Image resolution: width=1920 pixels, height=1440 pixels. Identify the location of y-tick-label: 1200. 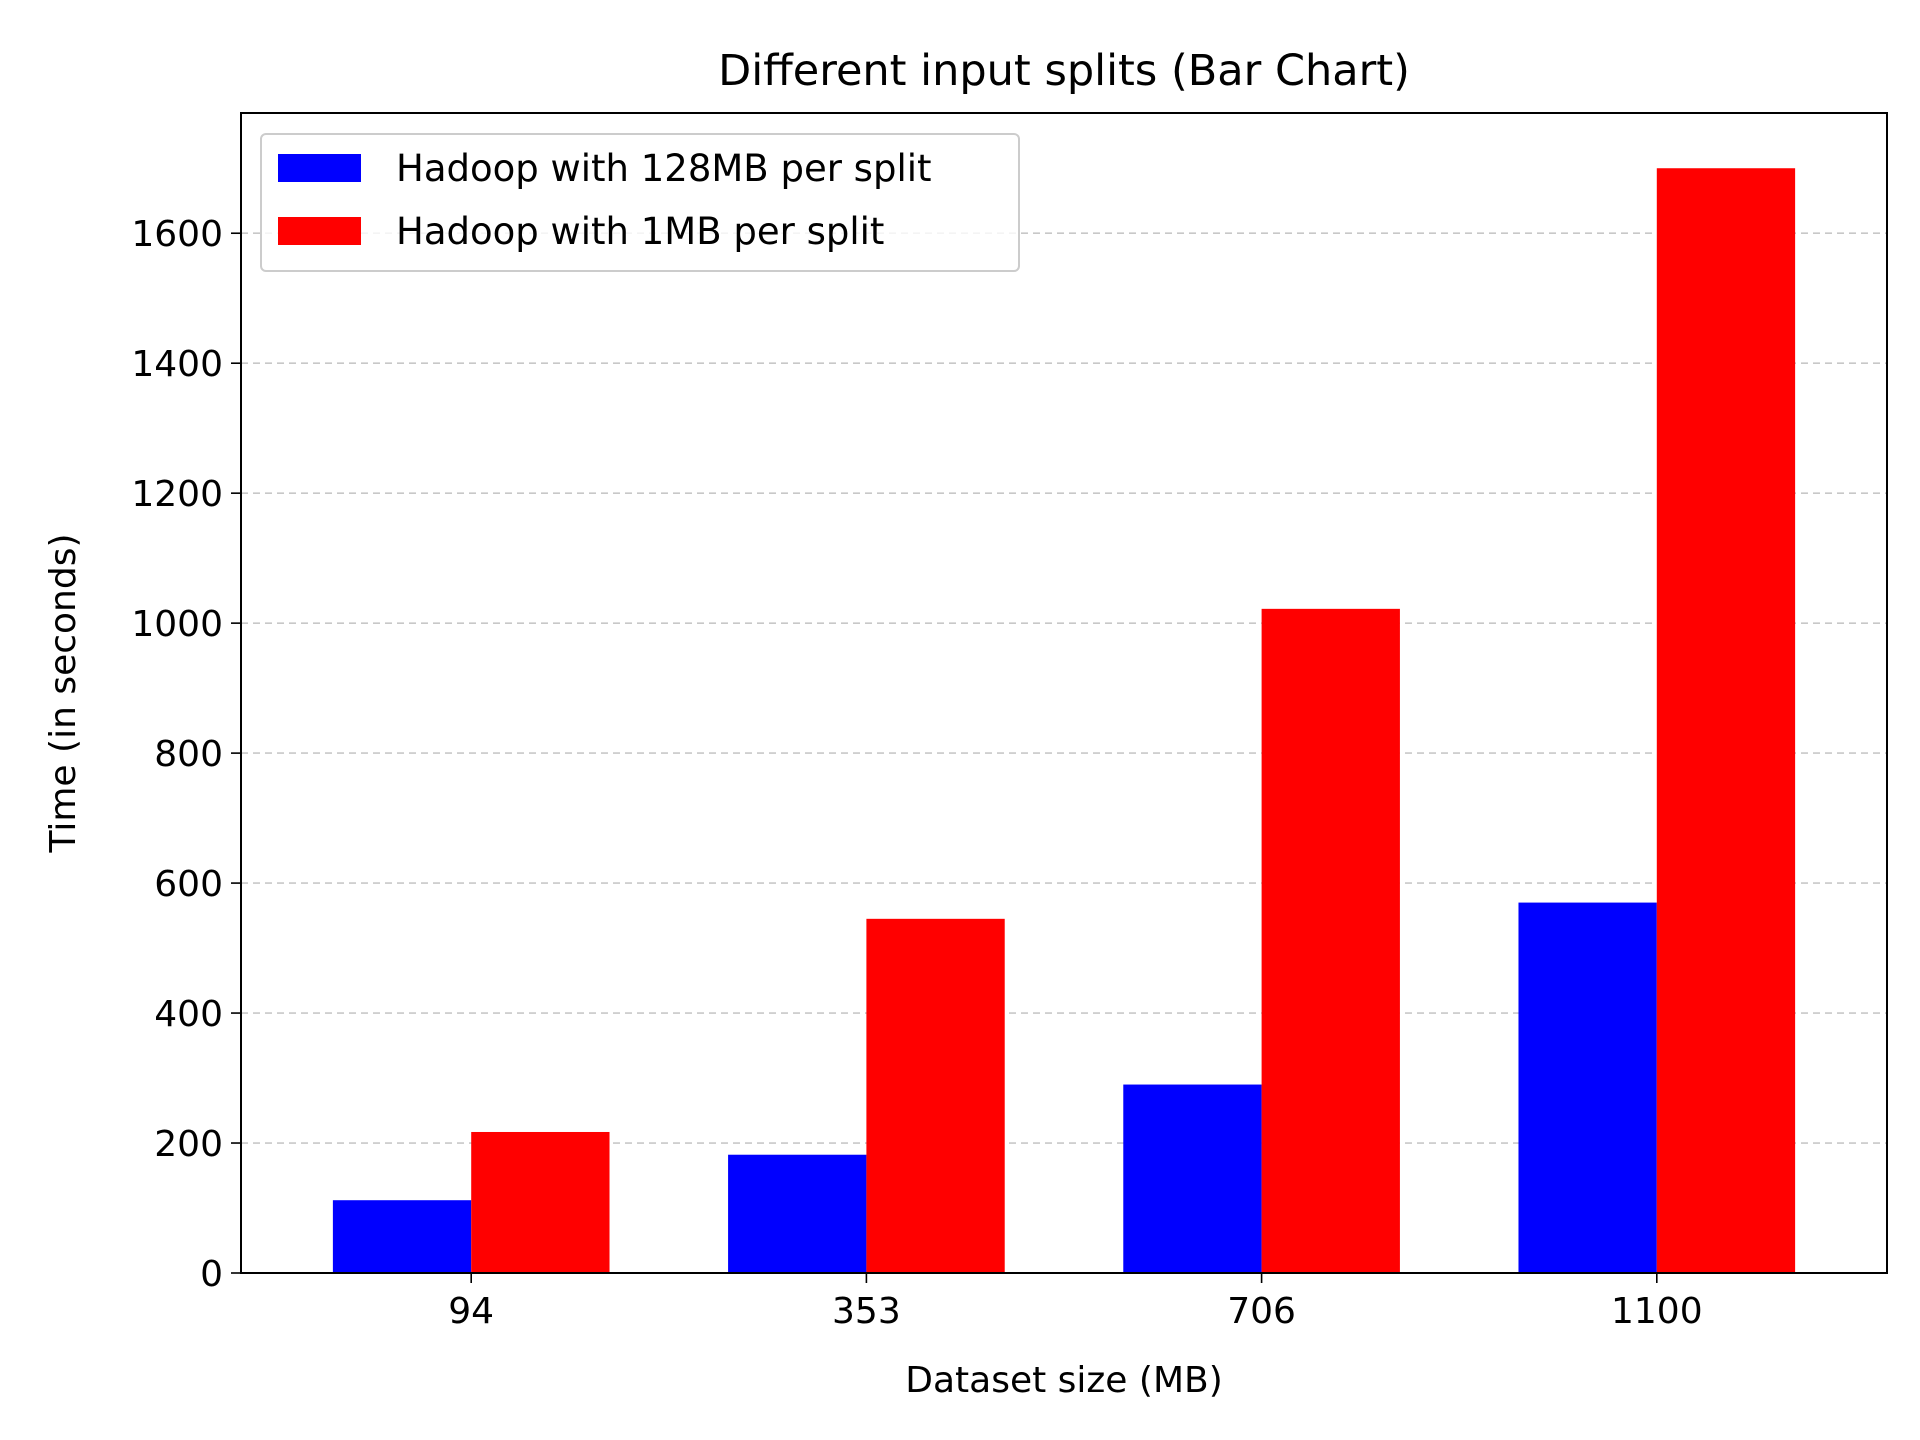
(177, 494).